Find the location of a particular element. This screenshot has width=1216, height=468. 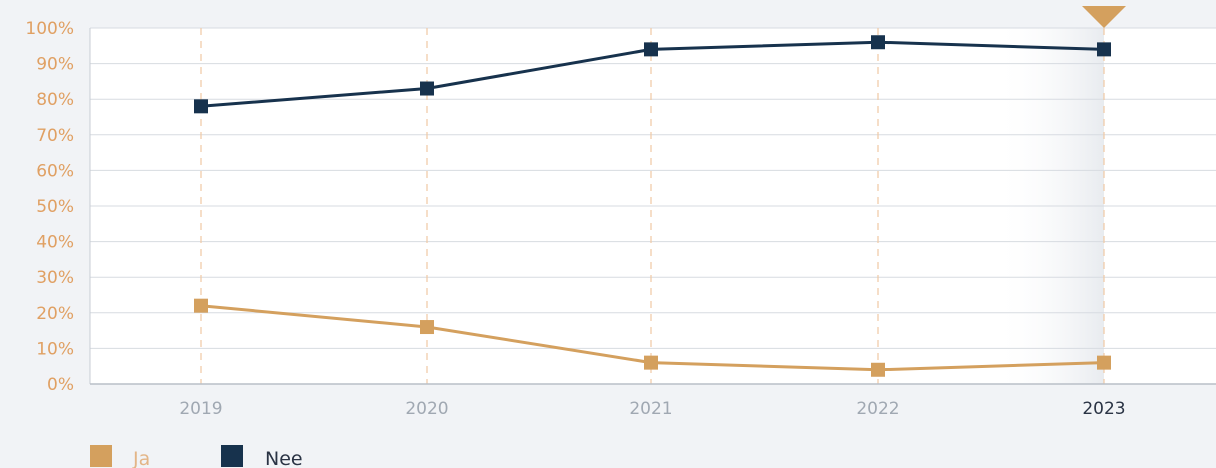

series-nee is located at coordinates (652, 74).